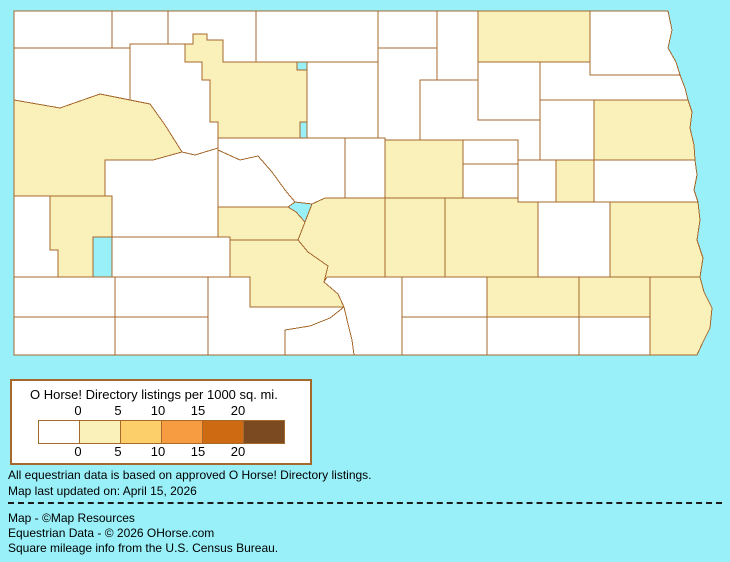  Describe the element at coordinates (64, 336) in the screenshot. I see `county-bowman` at that location.